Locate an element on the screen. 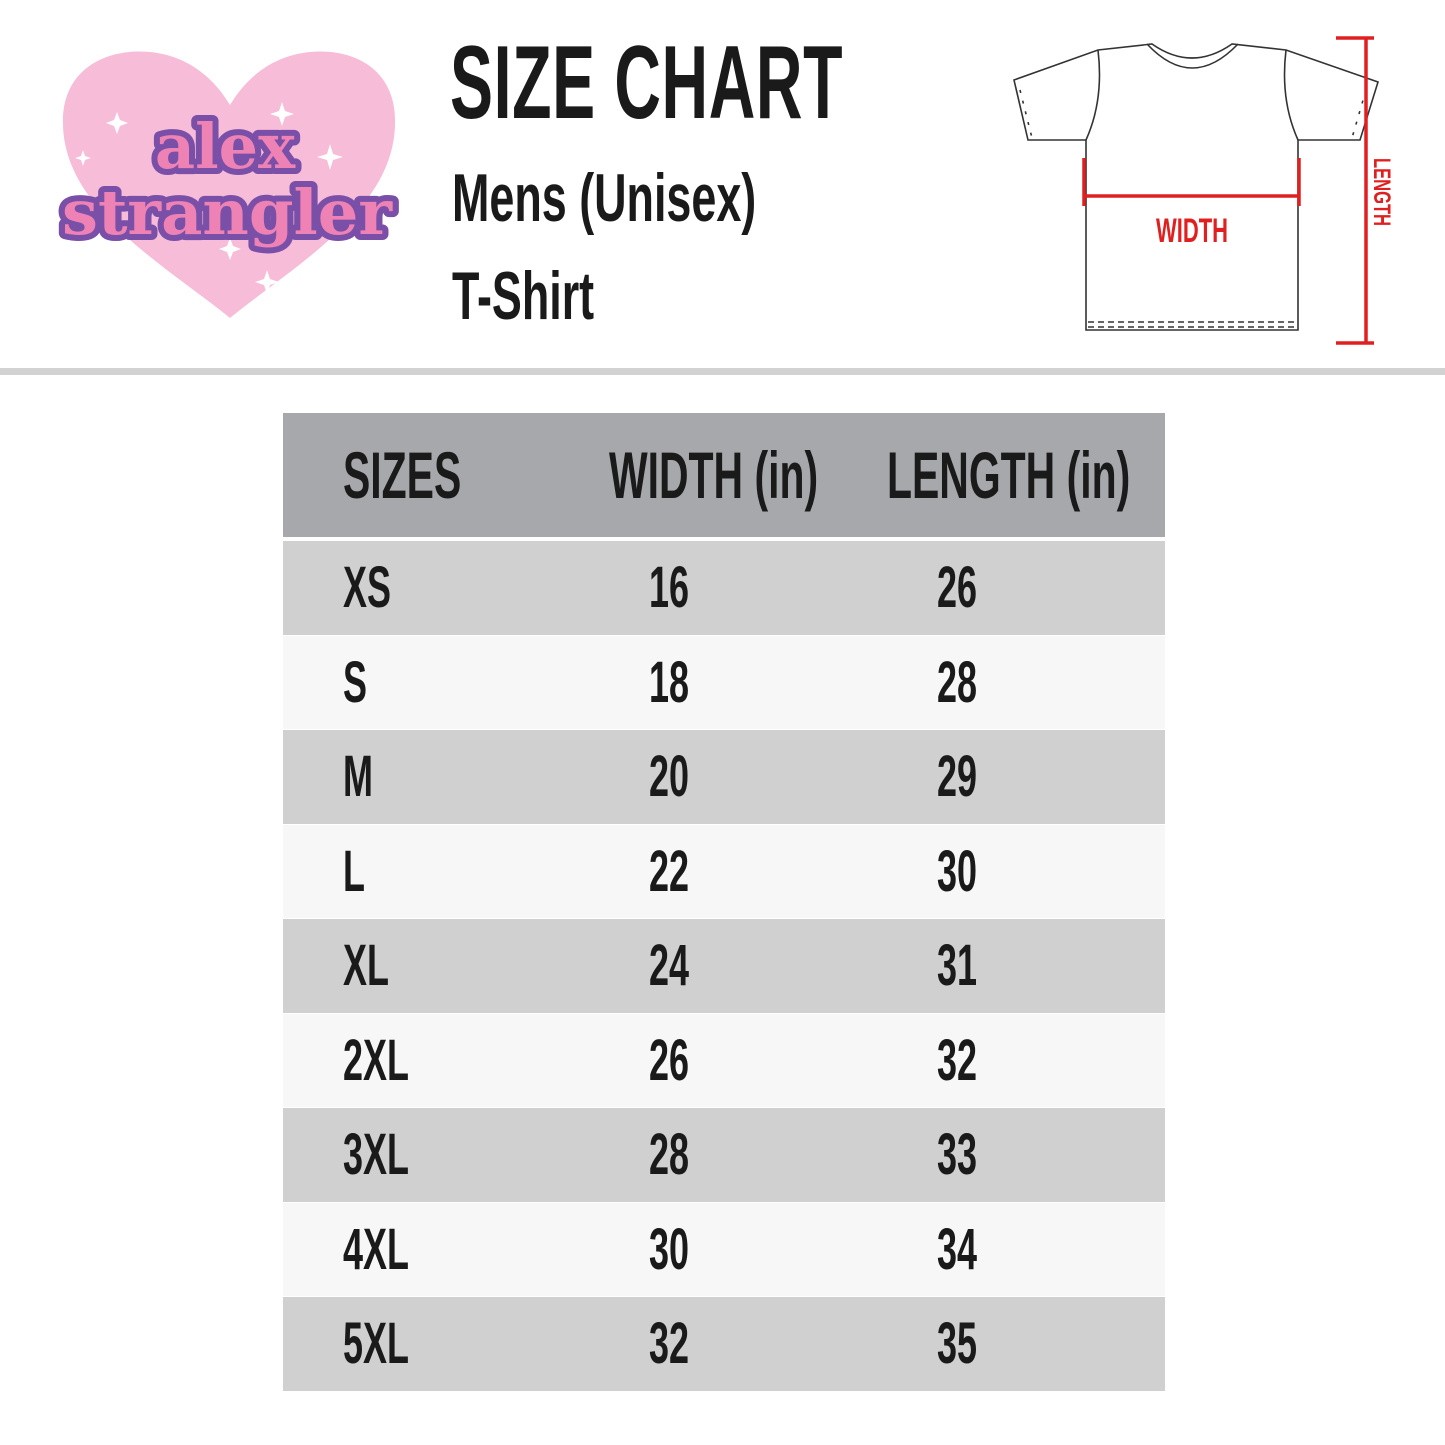 This screenshot has height=1445, width=1445. table-row: L 22 30 is located at coordinates (724, 871).